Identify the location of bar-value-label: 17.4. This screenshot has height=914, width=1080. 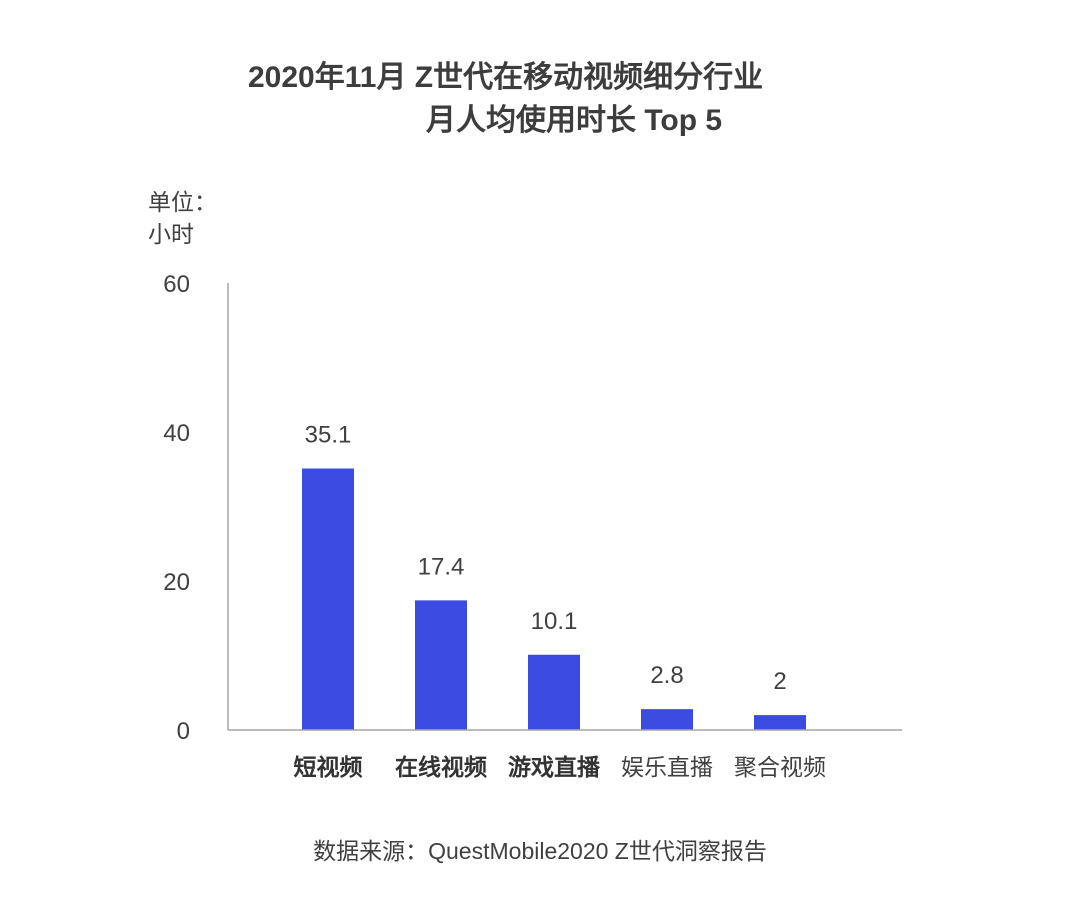
(441, 566).